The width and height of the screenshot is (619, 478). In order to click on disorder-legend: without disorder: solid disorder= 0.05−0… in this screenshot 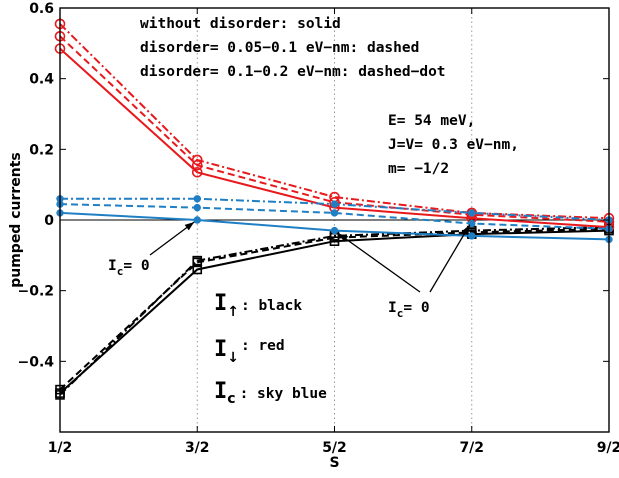, I will do `click(293, 48)`.